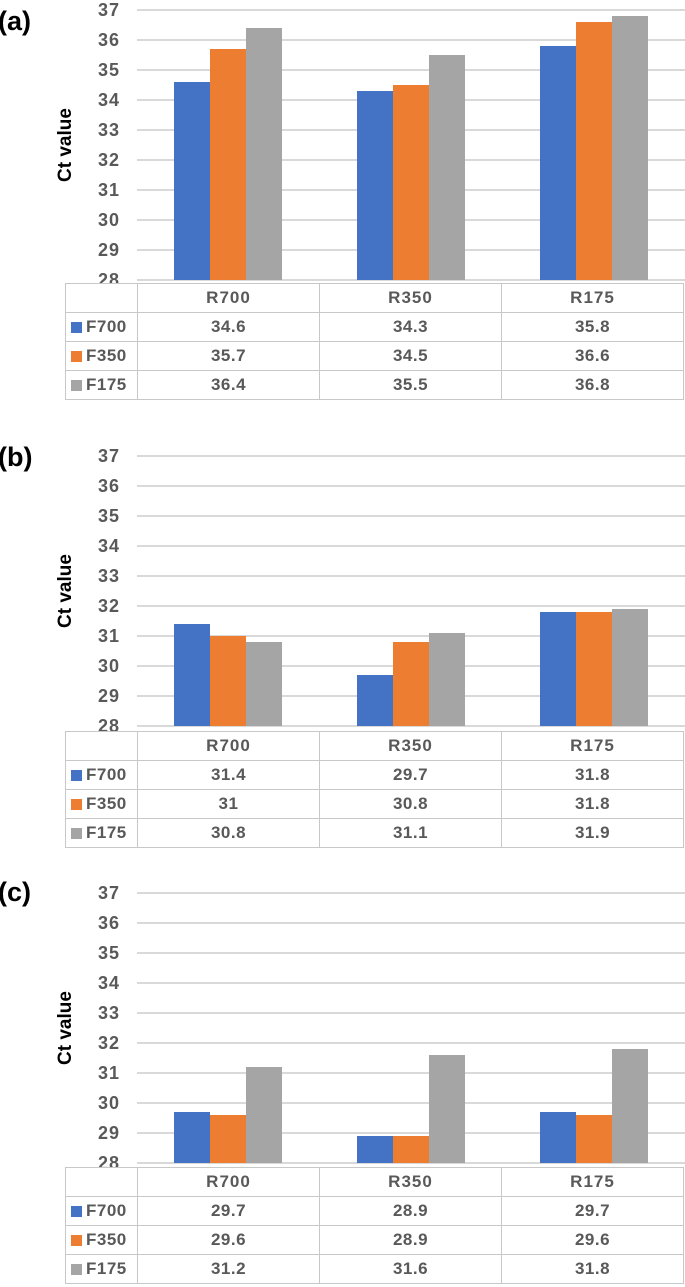  Describe the element at coordinates (228, 804) in the screenshot. I see `value-cell: 31` at that location.